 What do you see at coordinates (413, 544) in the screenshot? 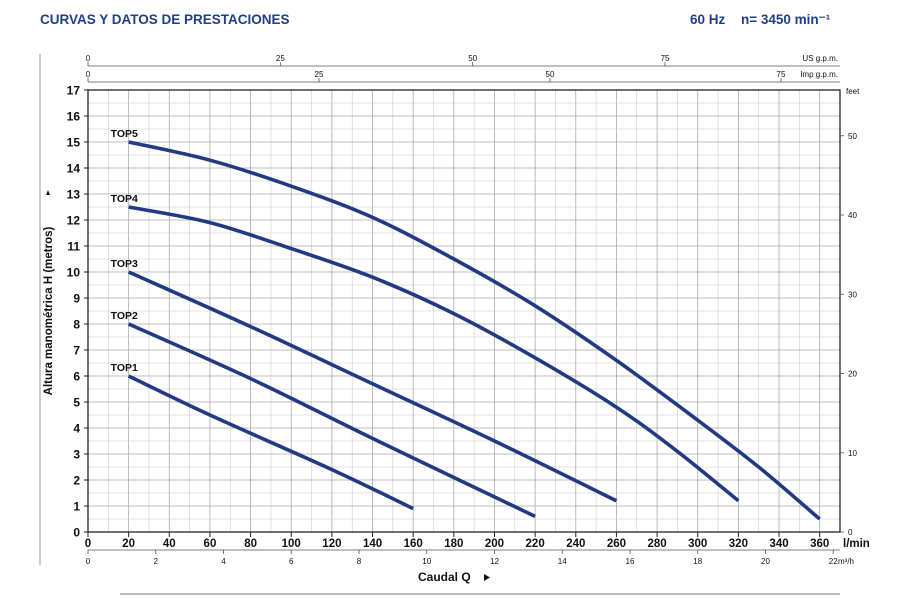
I see `x-tick-label: 160` at bounding box center [413, 544].